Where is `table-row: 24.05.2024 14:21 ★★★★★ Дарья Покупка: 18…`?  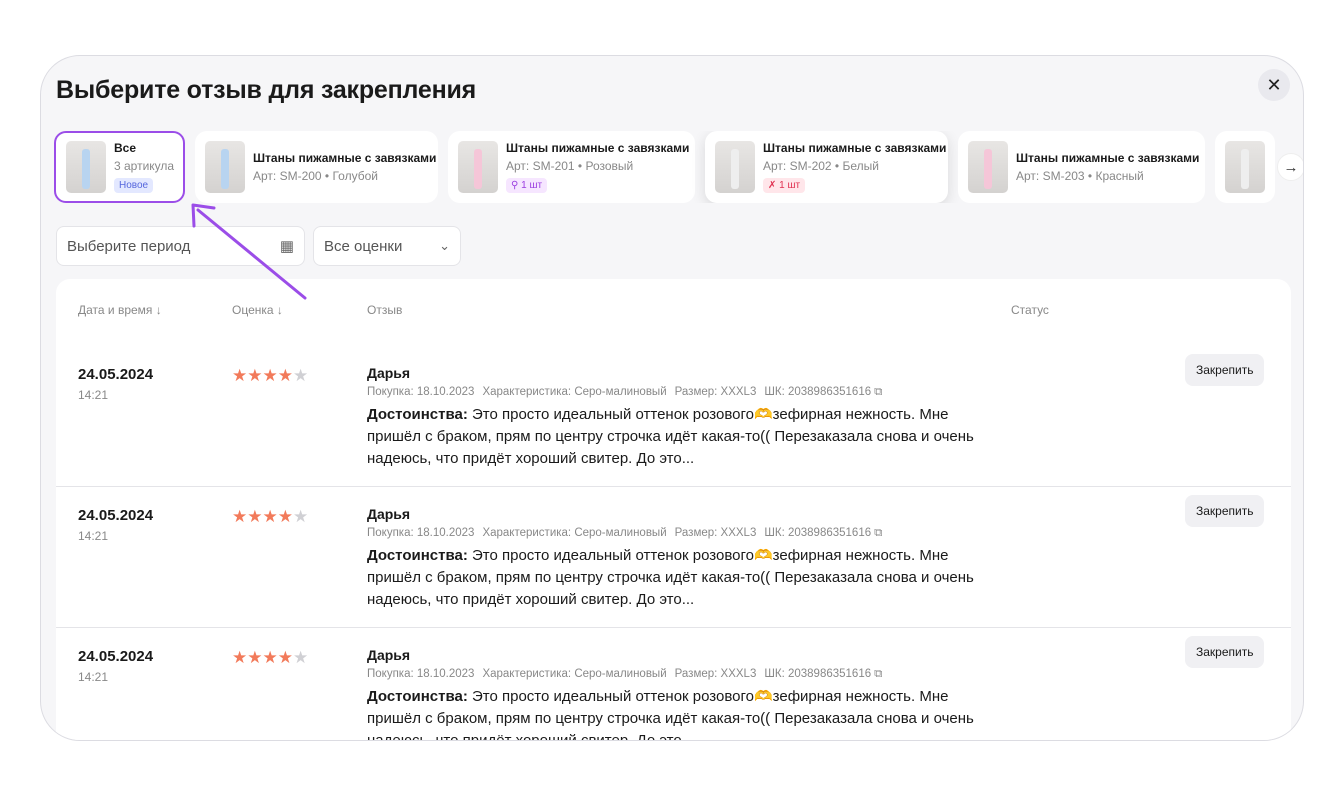 table-row: 24.05.2024 14:21 ★★★★★ Дарья Покупка: 18… is located at coordinates (673, 684).